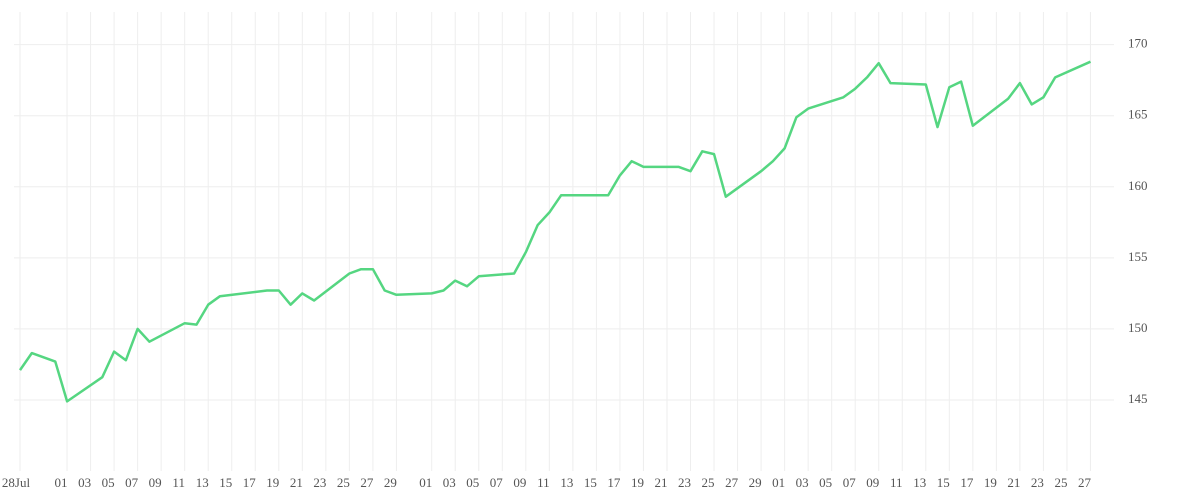 Image resolution: width=1200 pixels, height=500 pixels. Describe the element at coordinates (1138, 114) in the screenshot. I see `y-tick-label: 165` at that location.